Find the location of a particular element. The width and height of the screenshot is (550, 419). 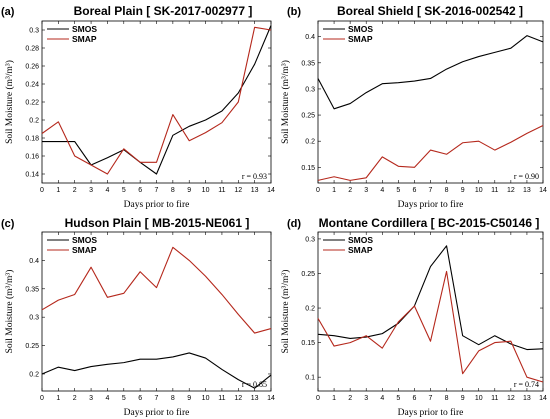

correlation-label: r = 0.85 is located at coordinates (254, 384).